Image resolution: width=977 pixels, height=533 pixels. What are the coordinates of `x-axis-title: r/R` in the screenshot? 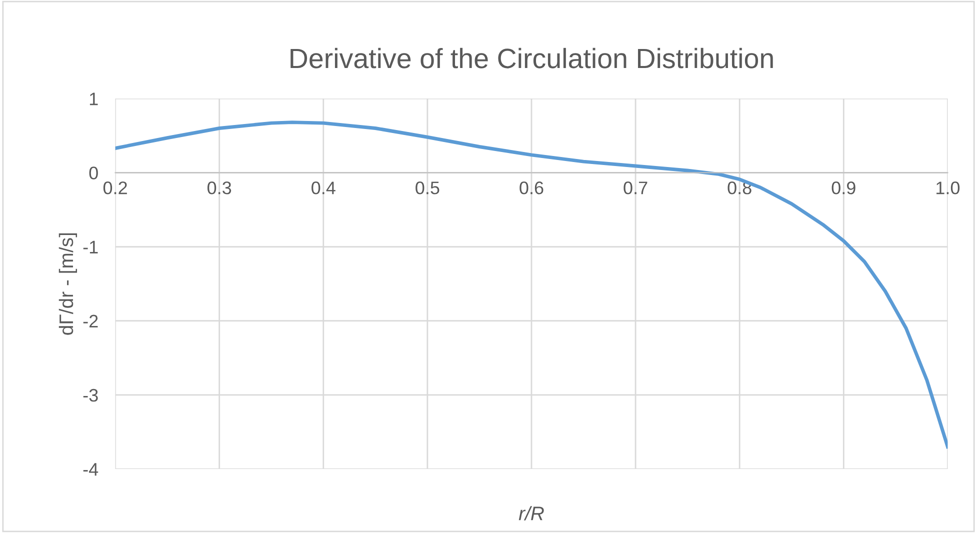 It's located at (531, 513).